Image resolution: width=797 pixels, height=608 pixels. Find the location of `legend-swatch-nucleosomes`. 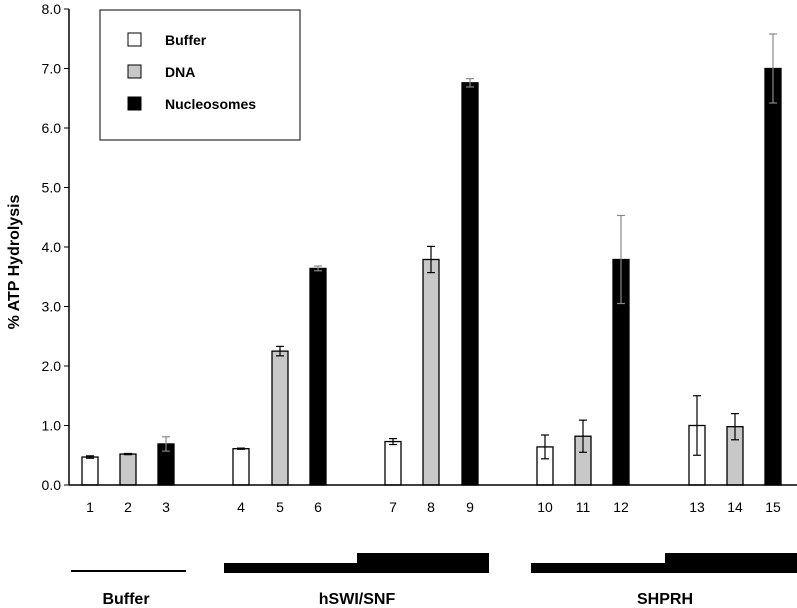

legend-swatch-nucleosomes is located at coordinates (134, 103).